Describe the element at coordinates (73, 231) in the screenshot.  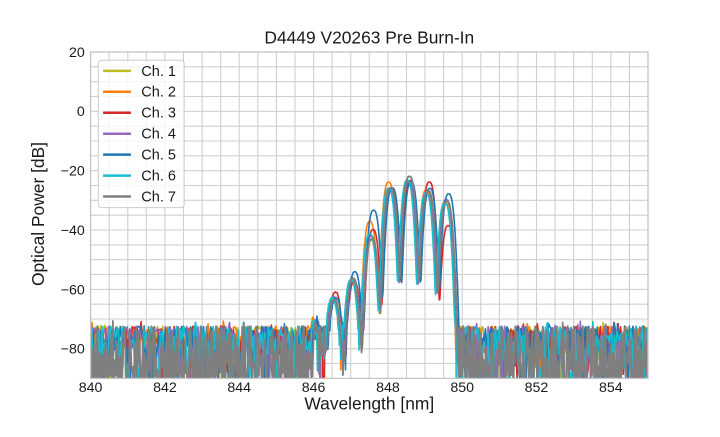
I see `svg-text: −40` at that location.